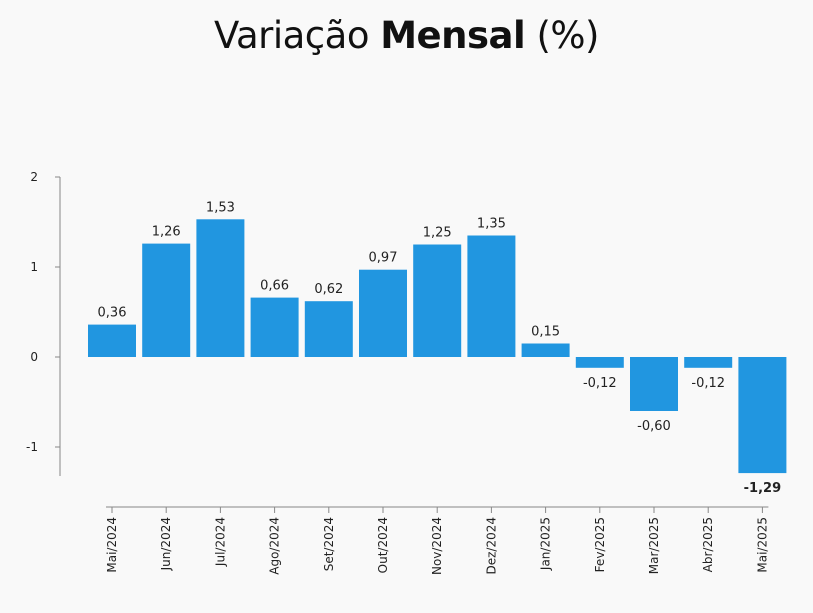 The height and width of the screenshot is (613, 813). What do you see at coordinates (112, 313) in the screenshot?
I see `data-label: 0,36` at bounding box center [112, 313].